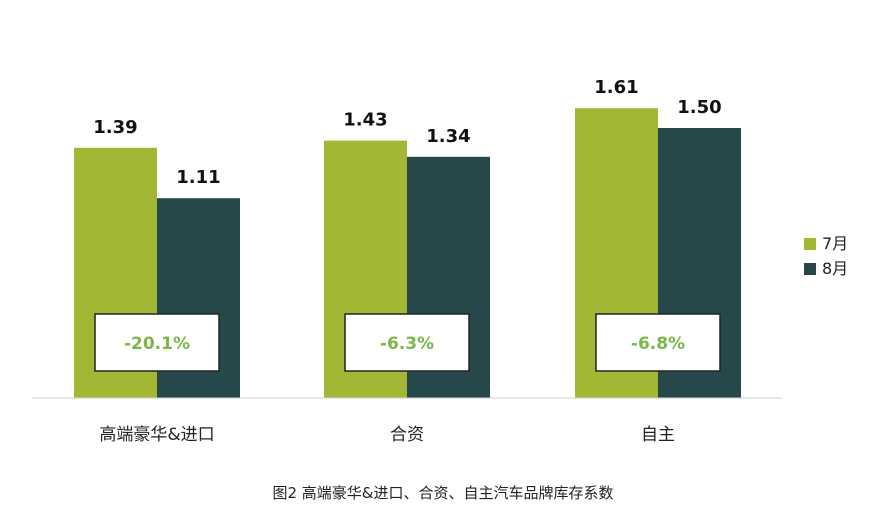 This screenshot has width=886, height=513. I want to click on value-label-jul-1: 1.43, so click(365, 120).